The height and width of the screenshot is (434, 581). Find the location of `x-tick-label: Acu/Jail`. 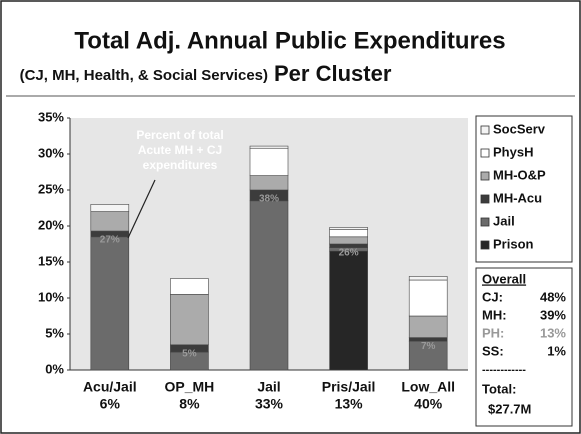

x-tick-label: Acu/Jail is located at coordinates (110, 387).